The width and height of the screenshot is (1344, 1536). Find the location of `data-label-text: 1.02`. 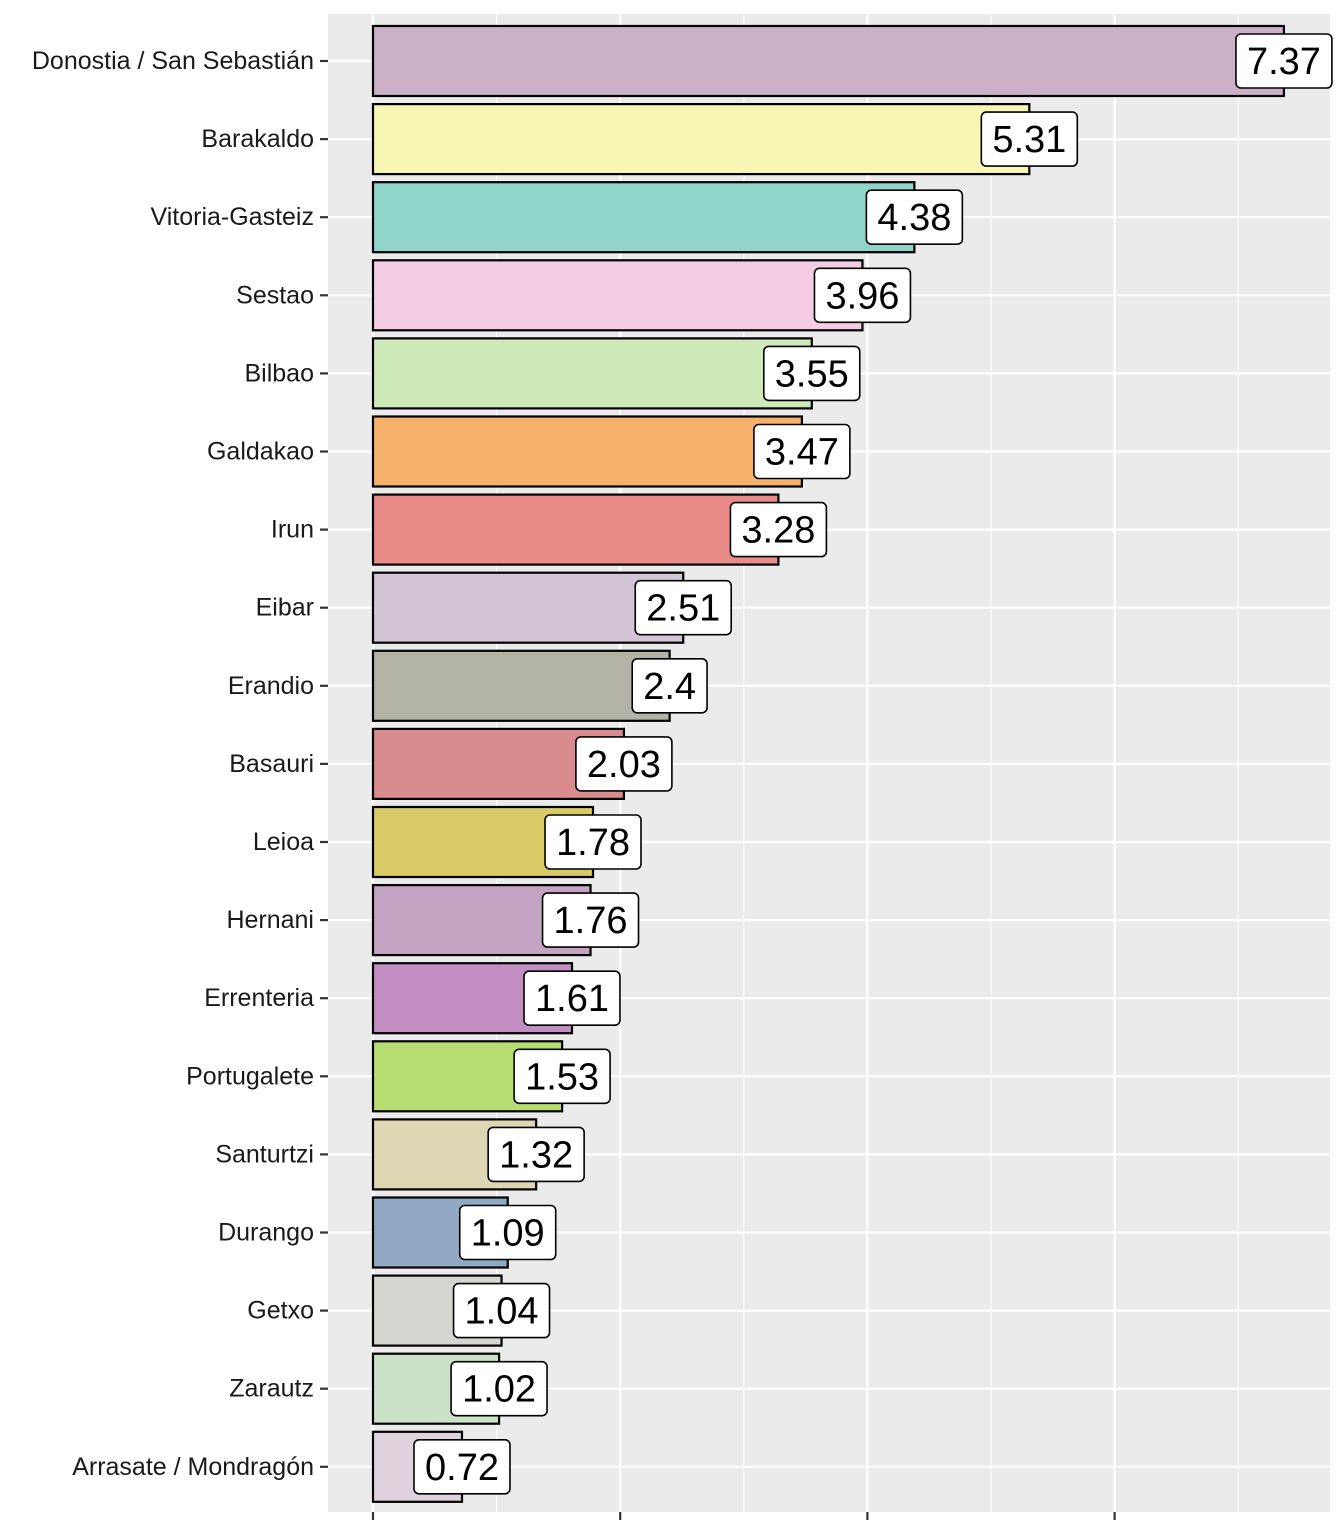

data-label-text: 1.02 is located at coordinates (499, 1390).